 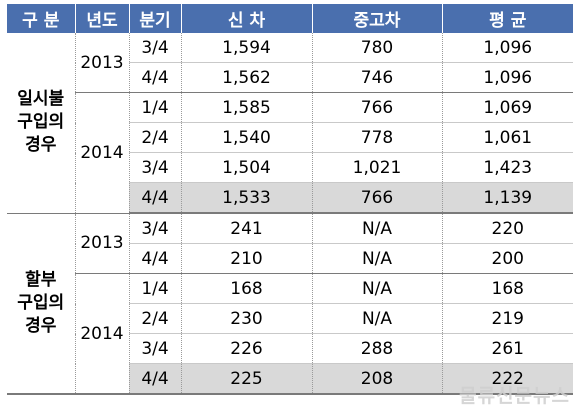 I want to click on header-new-car: 신 차, so click(x=246, y=18).